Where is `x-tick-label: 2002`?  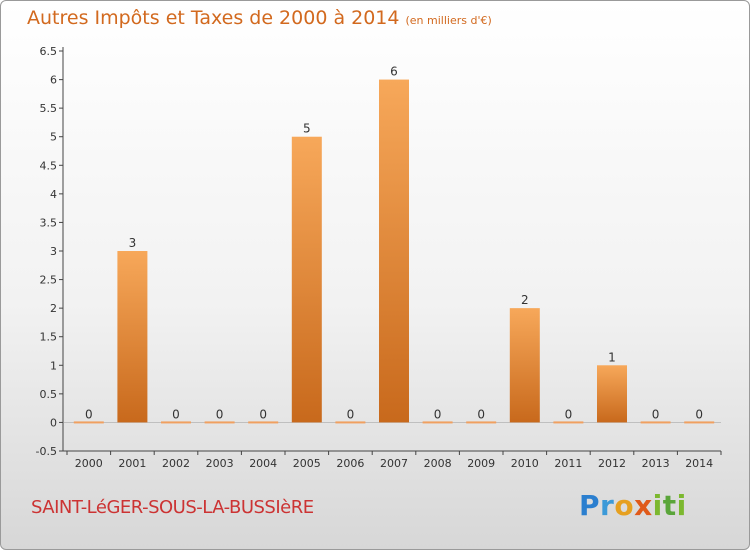
x-tick-label: 2002 is located at coordinates (176, 463).